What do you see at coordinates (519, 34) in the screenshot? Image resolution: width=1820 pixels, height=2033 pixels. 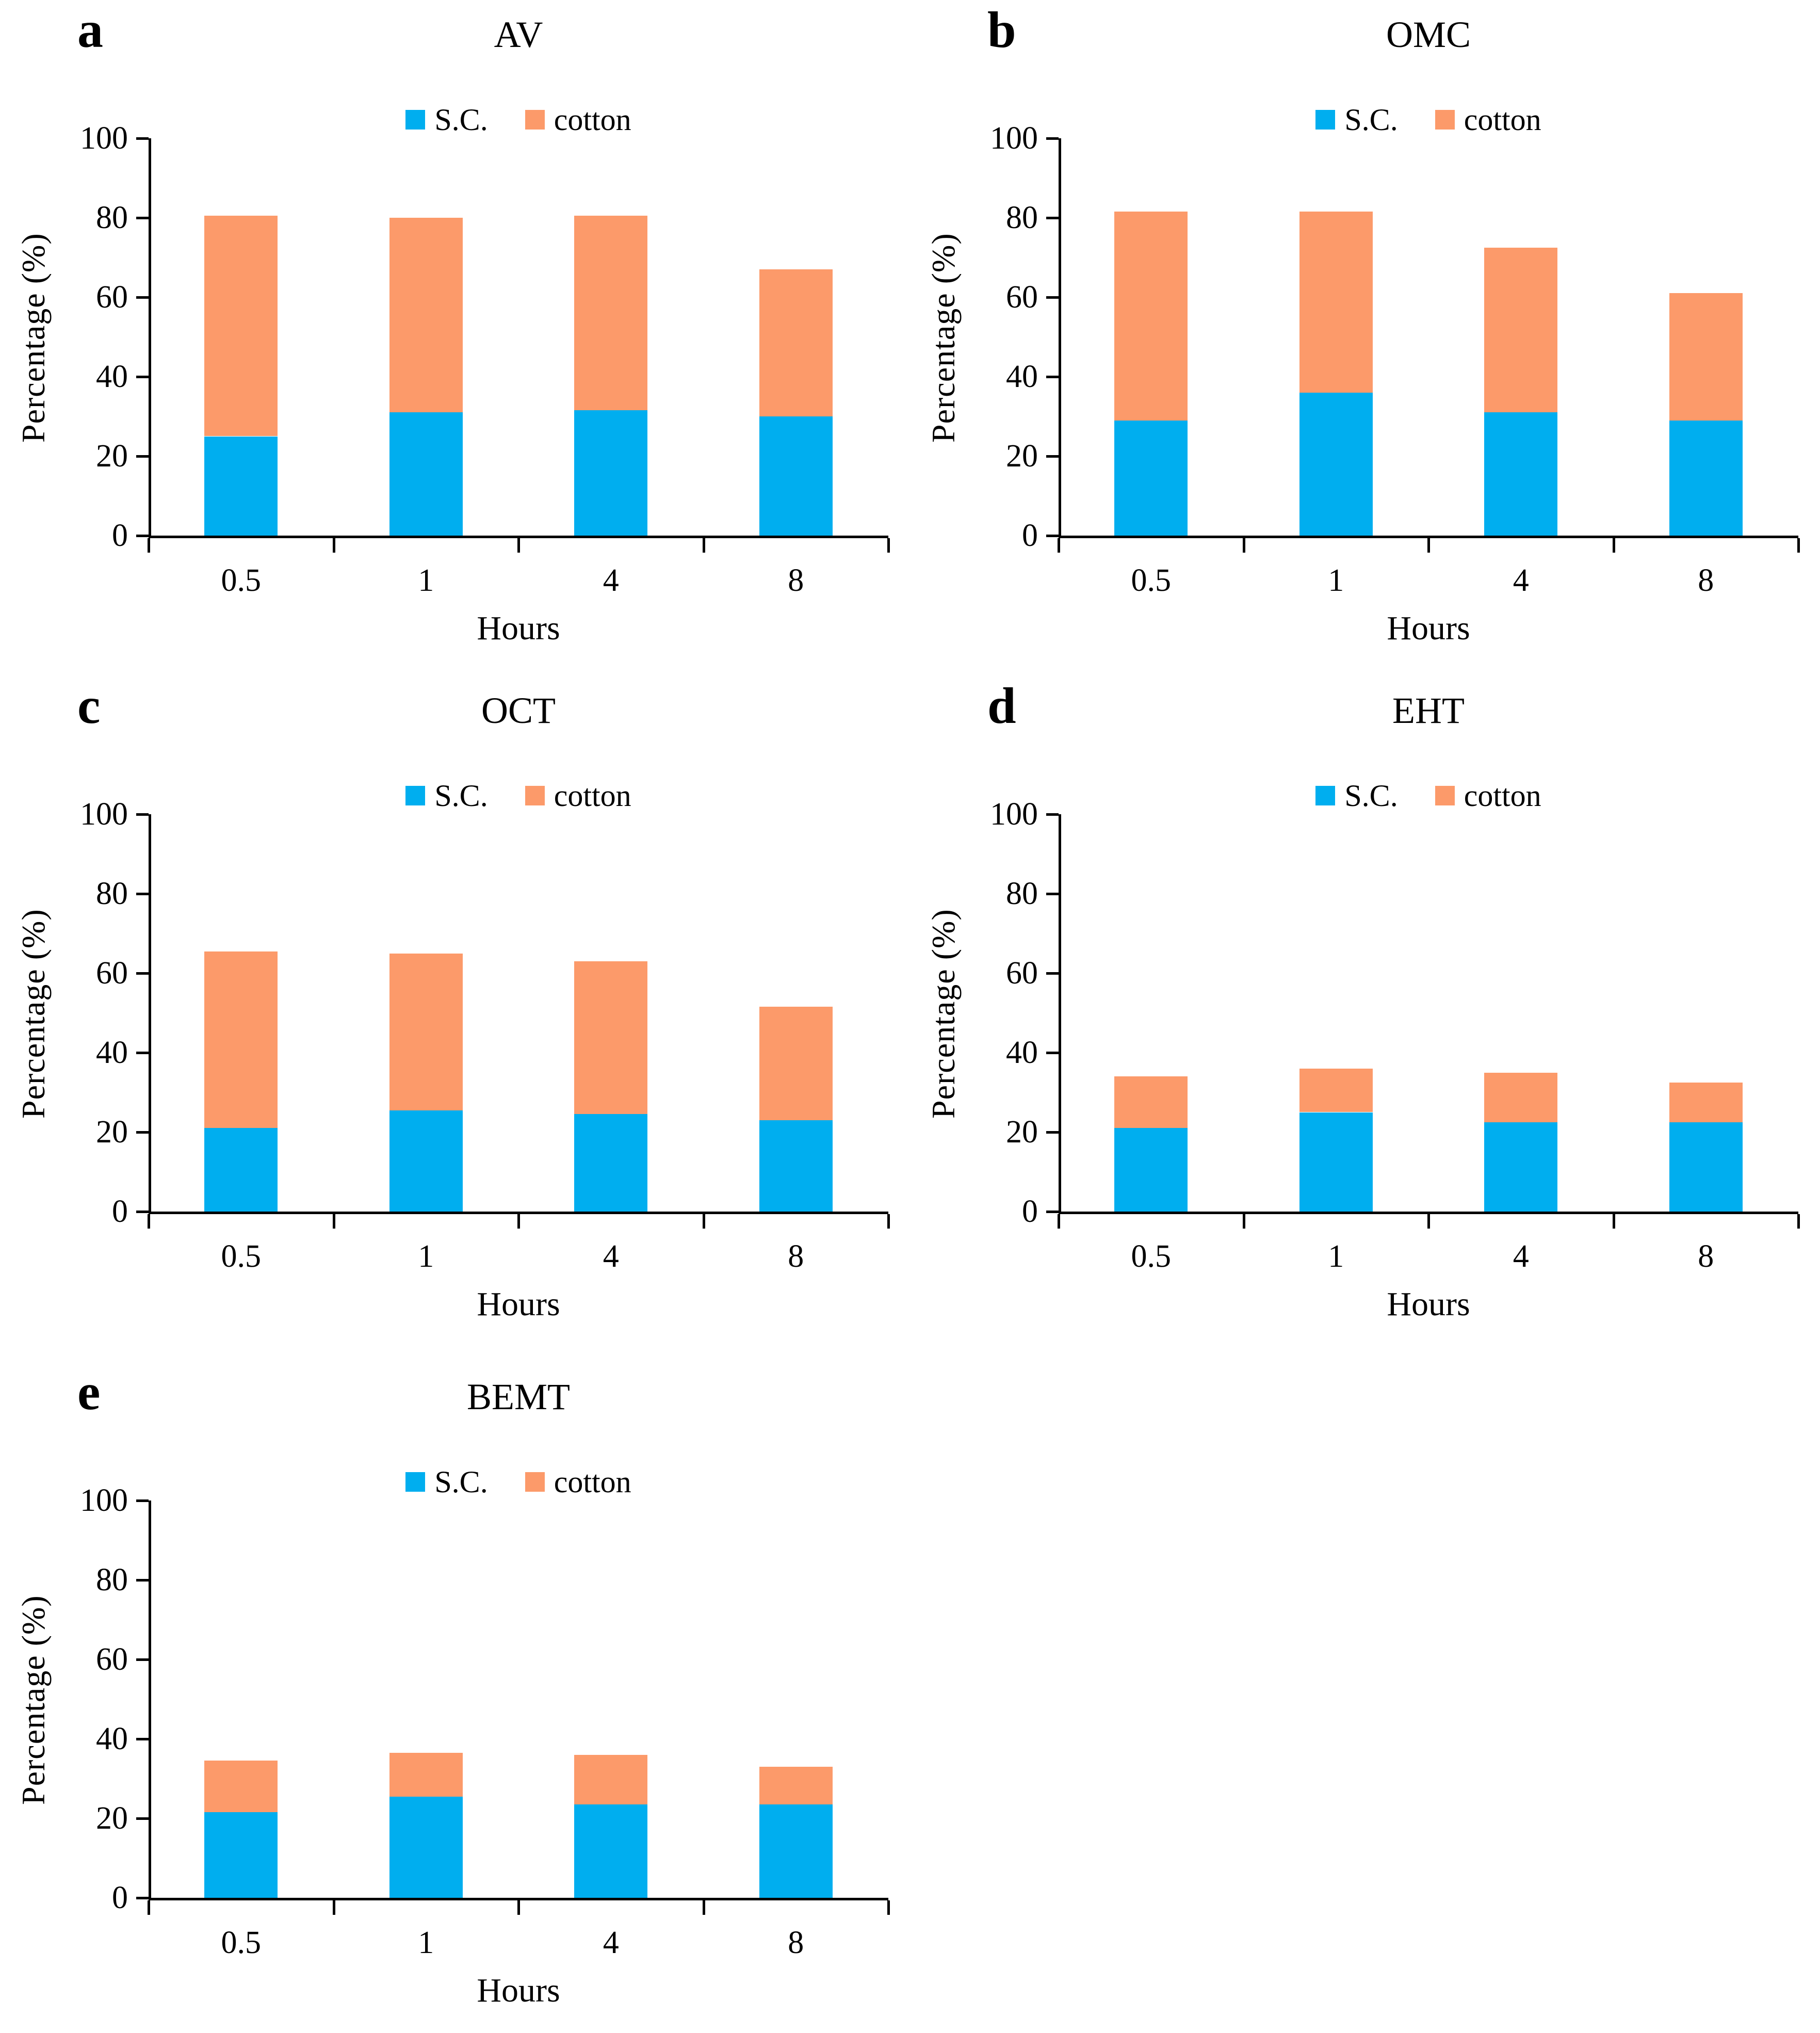 I see `chart-title: AV` at bounding box center [519, 34].